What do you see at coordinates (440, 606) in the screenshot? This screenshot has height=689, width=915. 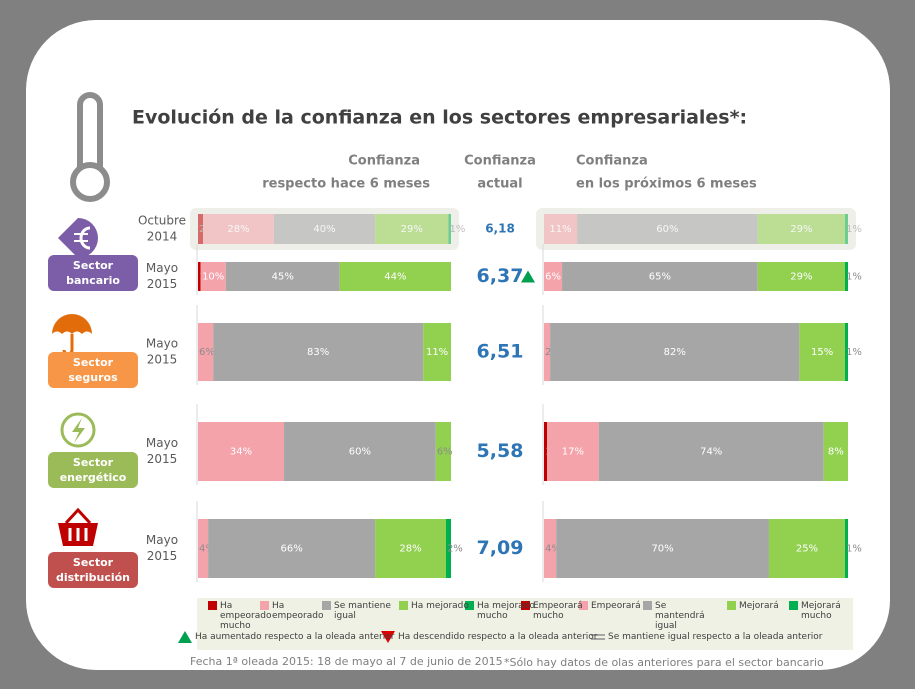 I see `legend-label: Ha mejorado` at bounding box center [440, 606].